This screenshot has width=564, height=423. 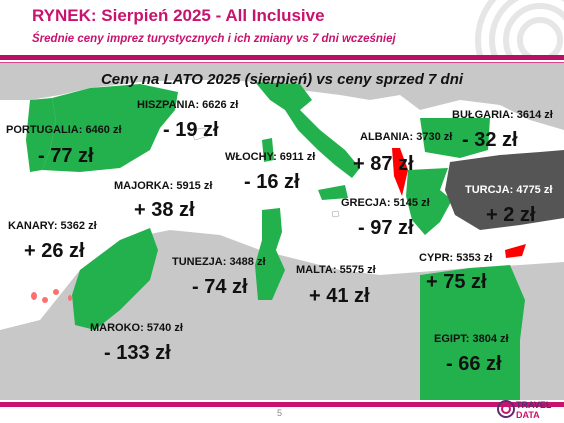 What do you see at coordinates (137, 353) in the screenshot?
I see `destination-change-morocco: - 133 zł` at bounding box center [137, 353].